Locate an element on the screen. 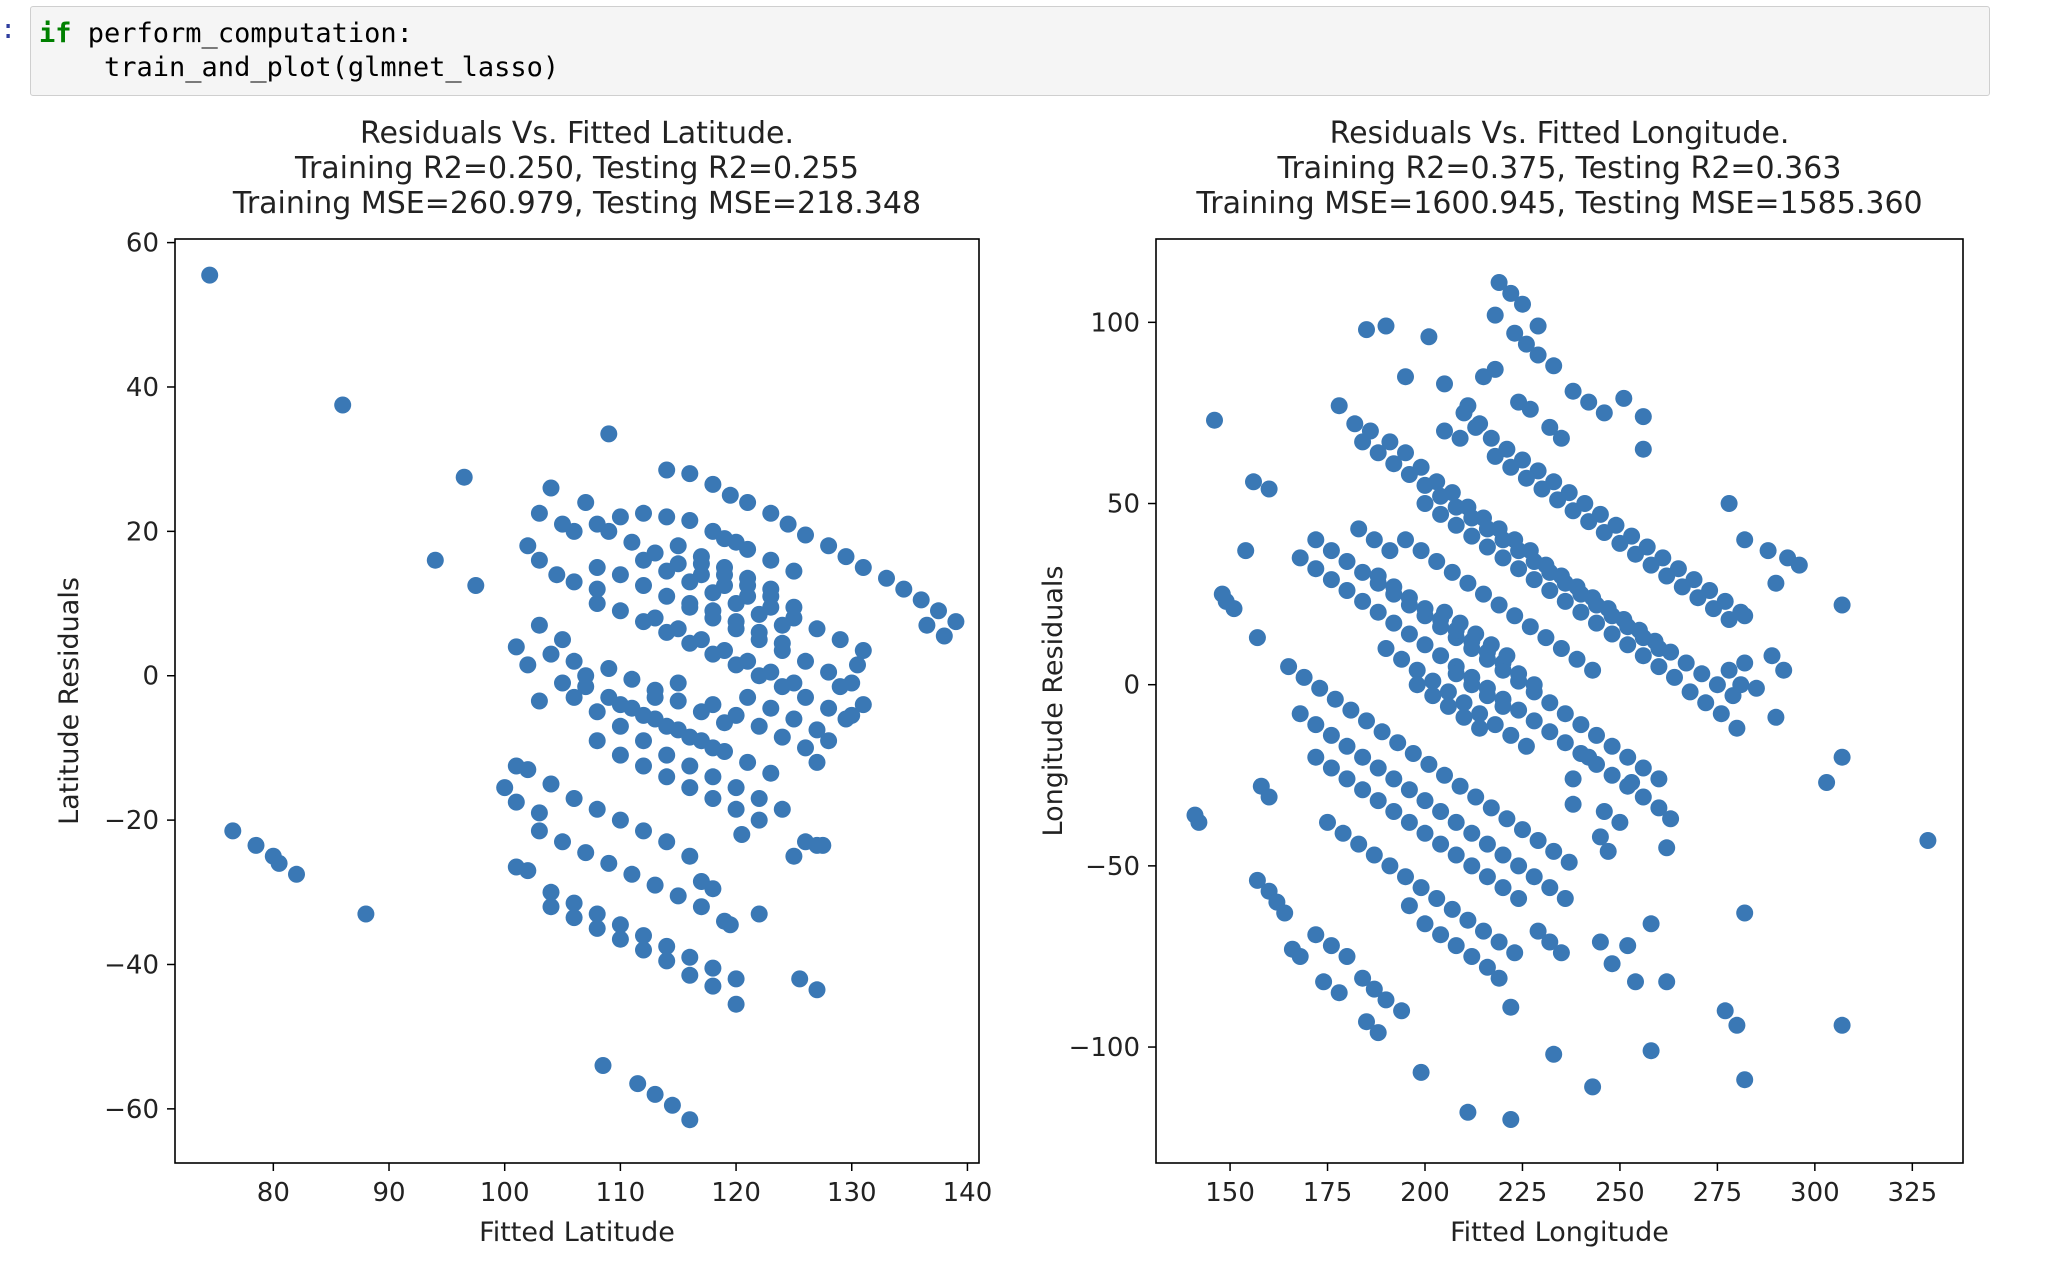 This screenshot has width=2052, height=1262. x-tick-label: 100 is located at coordinates (505, 1193).